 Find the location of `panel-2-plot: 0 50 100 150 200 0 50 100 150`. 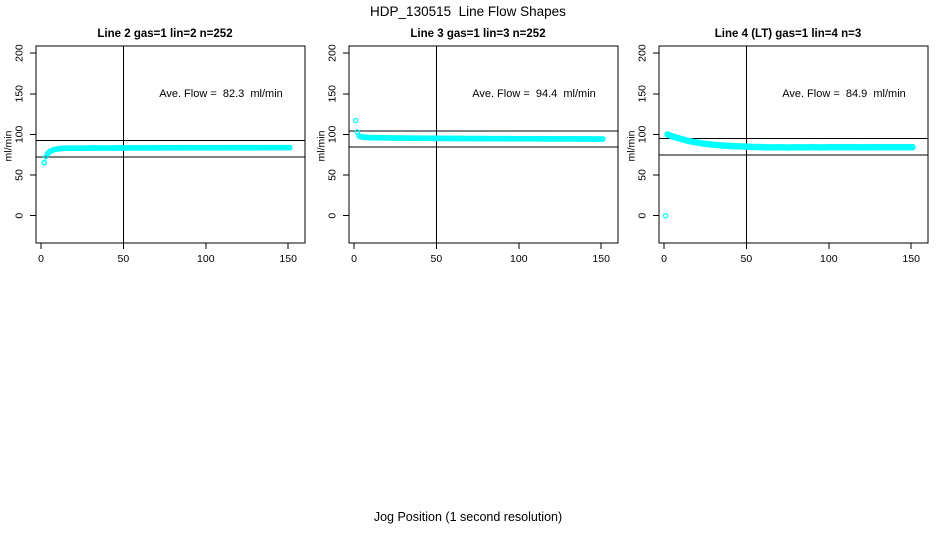

panel-2-plot: 0 50 100 150 200 0 50 100 150 is located at coordinates (473, 154).